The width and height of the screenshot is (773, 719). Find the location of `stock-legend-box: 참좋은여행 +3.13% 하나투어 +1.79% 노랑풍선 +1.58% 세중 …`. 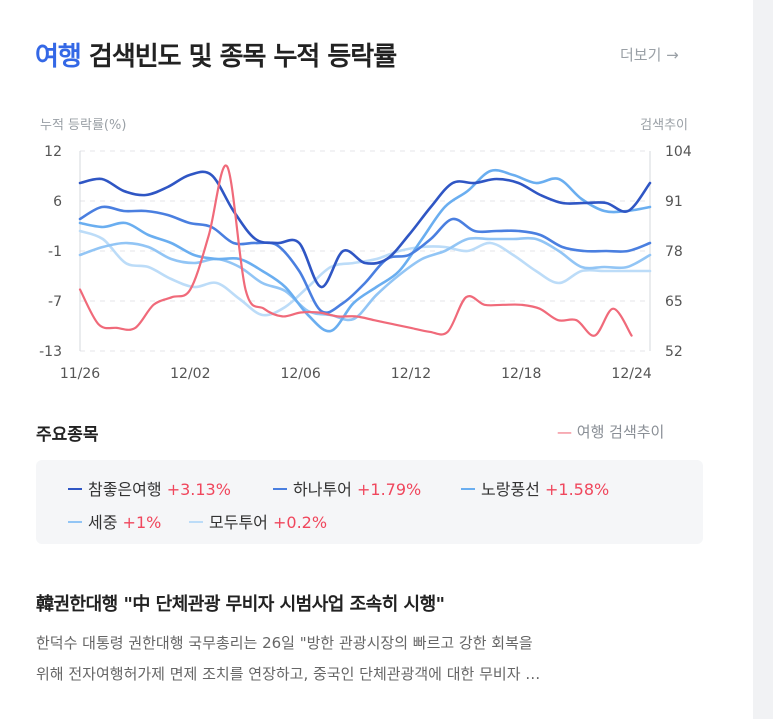

stock-legend-box: 참좋은여행 +3.13% 하나투어 +1.79% 노랑풍선 +1.58% 세중 … is located at coordinates (369, 502).